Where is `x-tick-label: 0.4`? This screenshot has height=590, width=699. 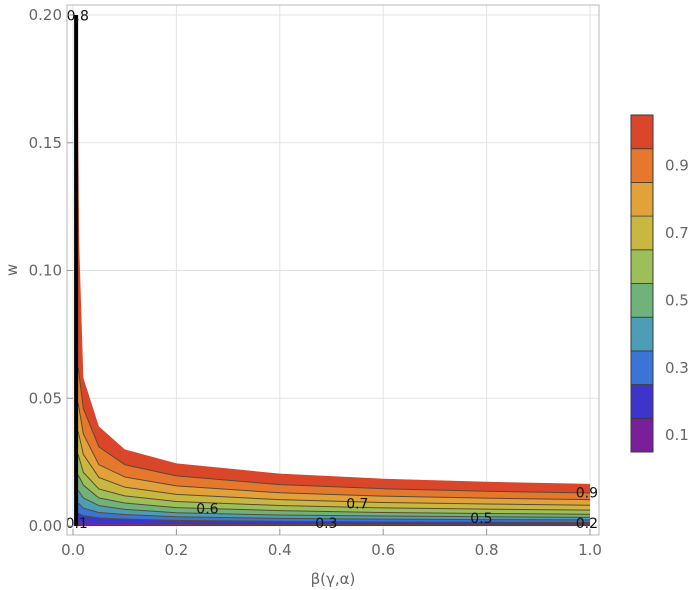
x-tick-label: 0.4 is located at coordinates (280, 550).